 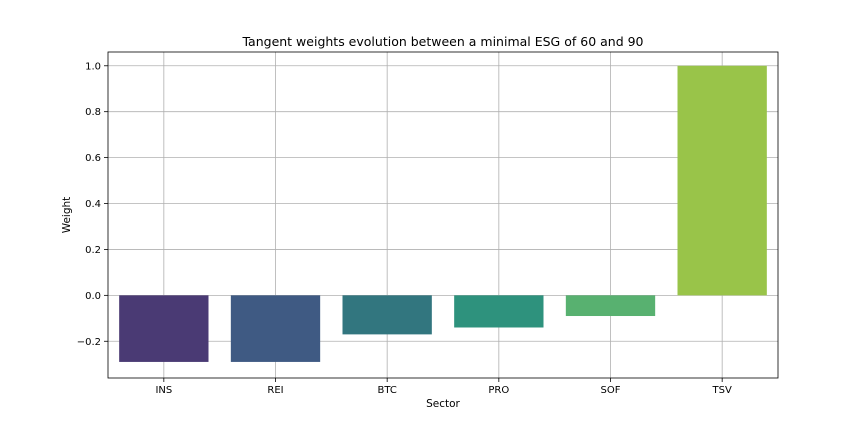 I want to click on x-axis-ticks: INS REI BTC PRO SOF TSV, so click(x=443, y=387).